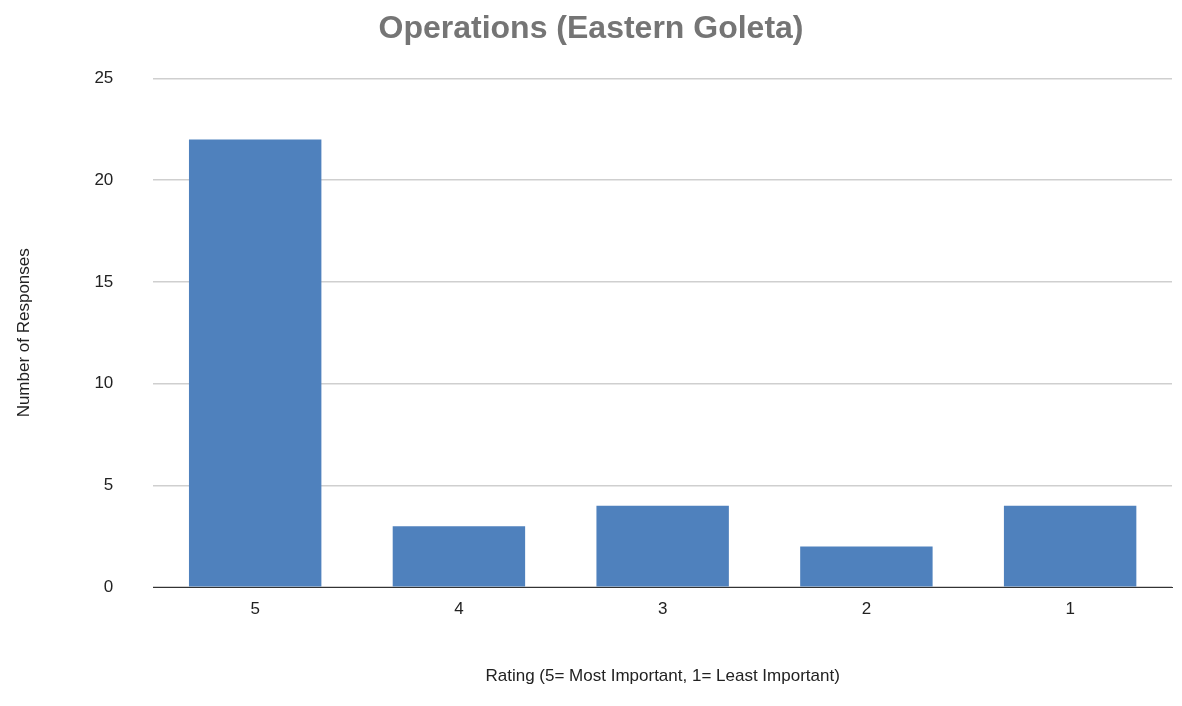  What do you see at coordinates (104, 179) in the screenshot?
I see `y-tick-label: 20` at bounding box center [104, 179].